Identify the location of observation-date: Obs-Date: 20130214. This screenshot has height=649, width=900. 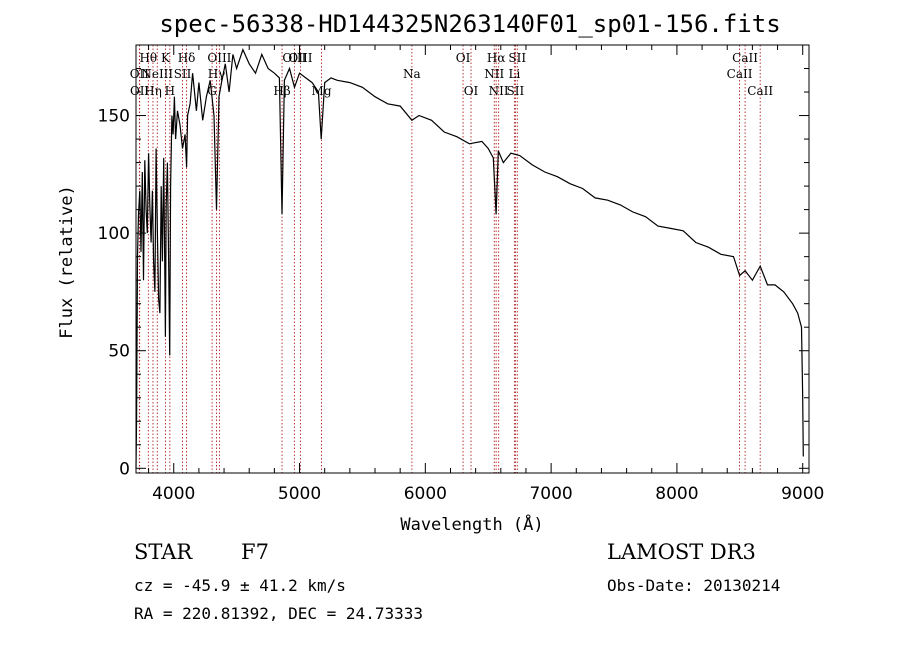
(694, 585).